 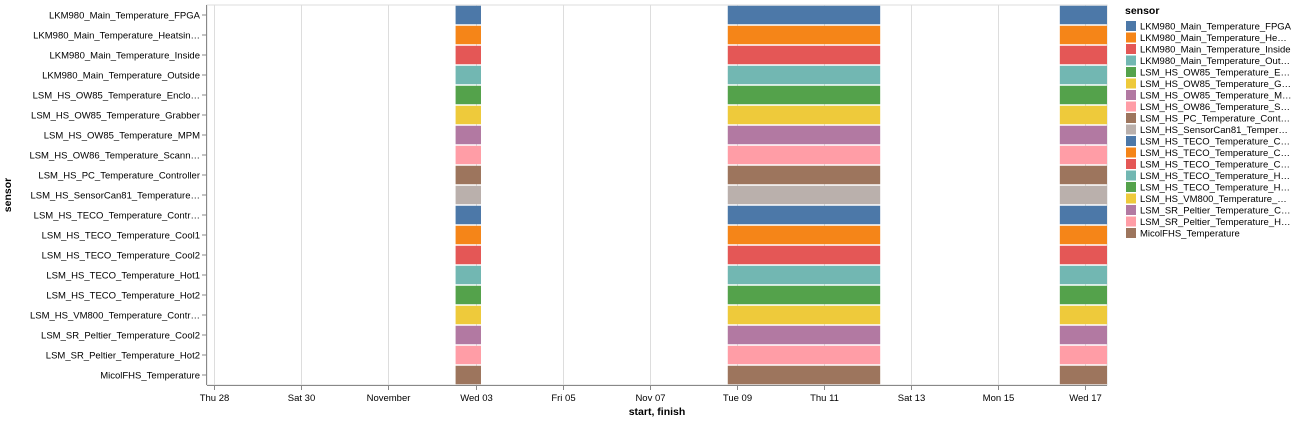 What do you see at coordinates (1190, 234) in the screenshot?
I see `legend-label: MicolFHS_Temperature` at bounding box center [1190, 234].